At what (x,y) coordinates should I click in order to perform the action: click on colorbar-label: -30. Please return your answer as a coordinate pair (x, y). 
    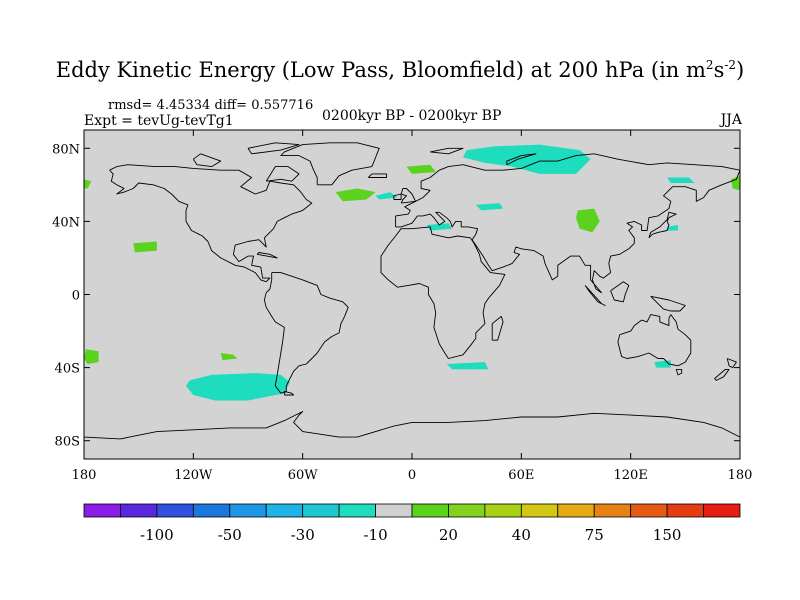
    Looking at the image, I should click on (303, 535).